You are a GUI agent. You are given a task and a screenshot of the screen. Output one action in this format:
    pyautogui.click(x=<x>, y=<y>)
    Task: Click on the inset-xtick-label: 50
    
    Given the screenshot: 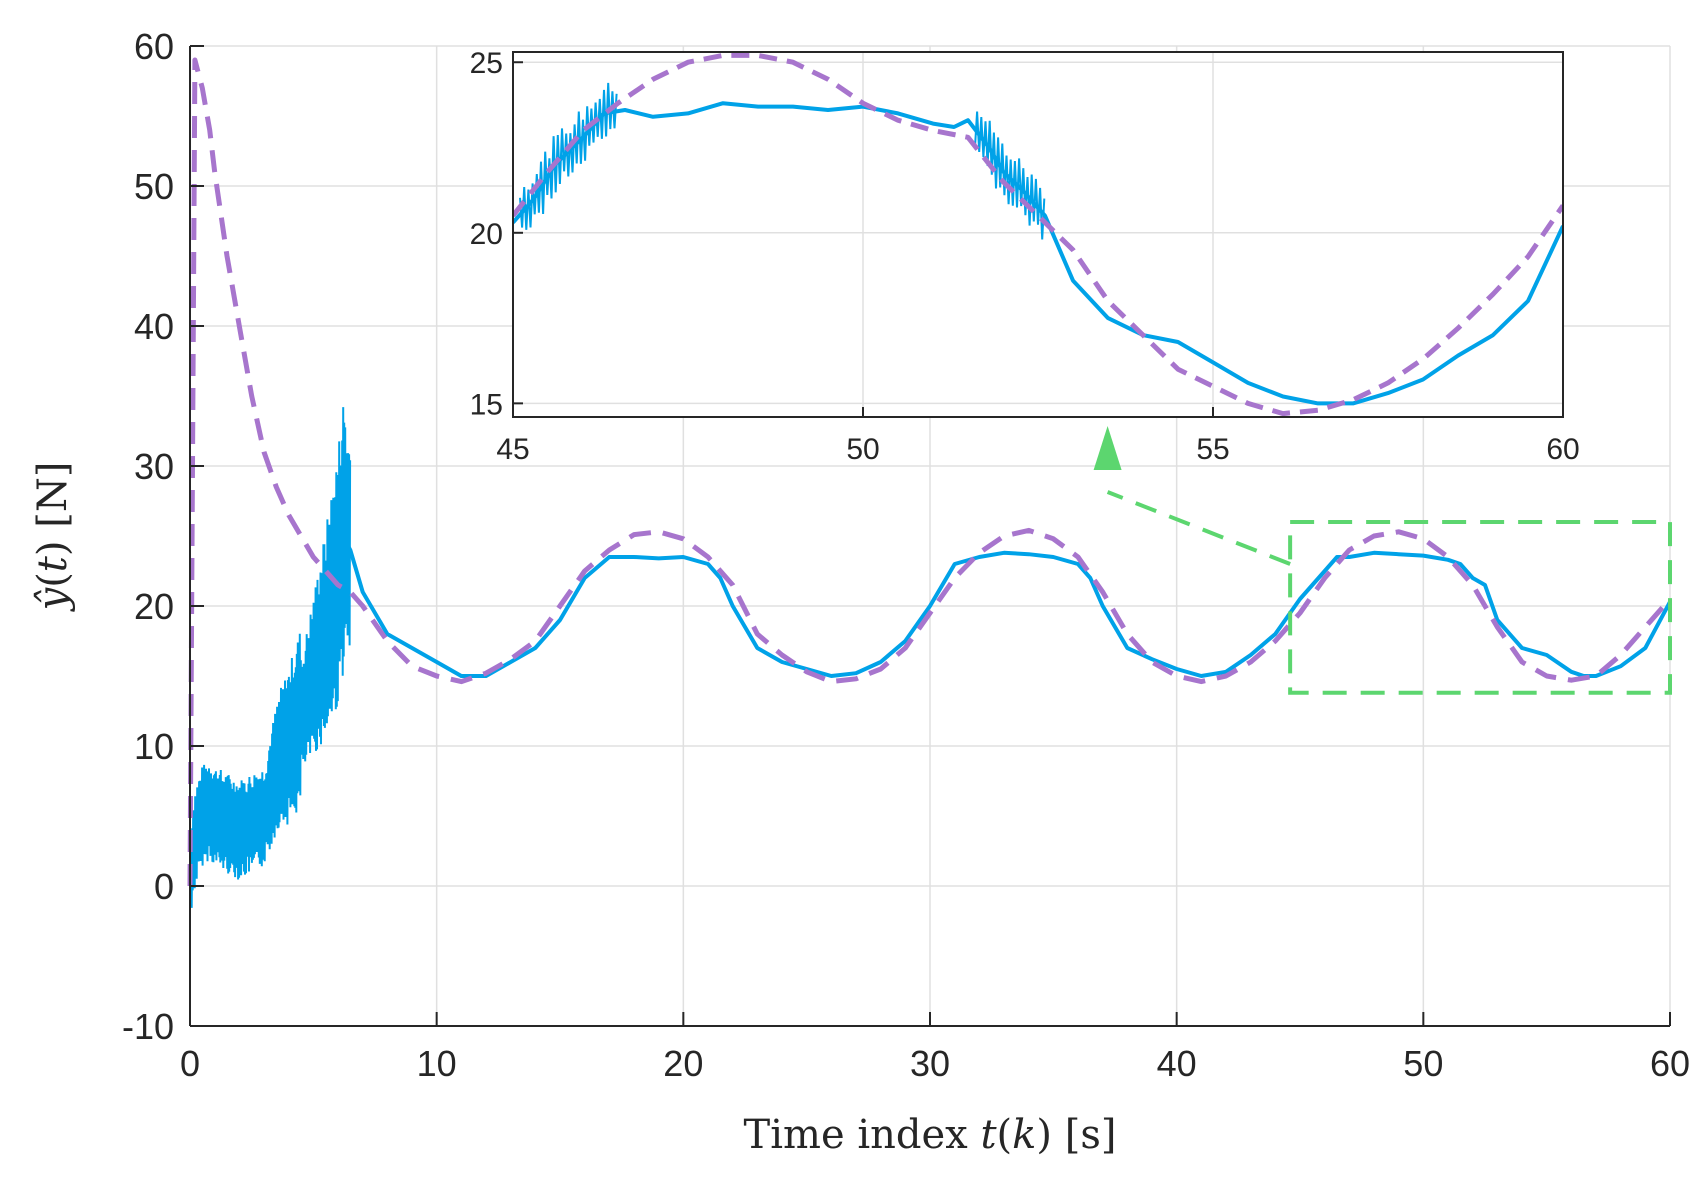 What is the action you would take?
    pyautogui.click(x=862, y=449)
    